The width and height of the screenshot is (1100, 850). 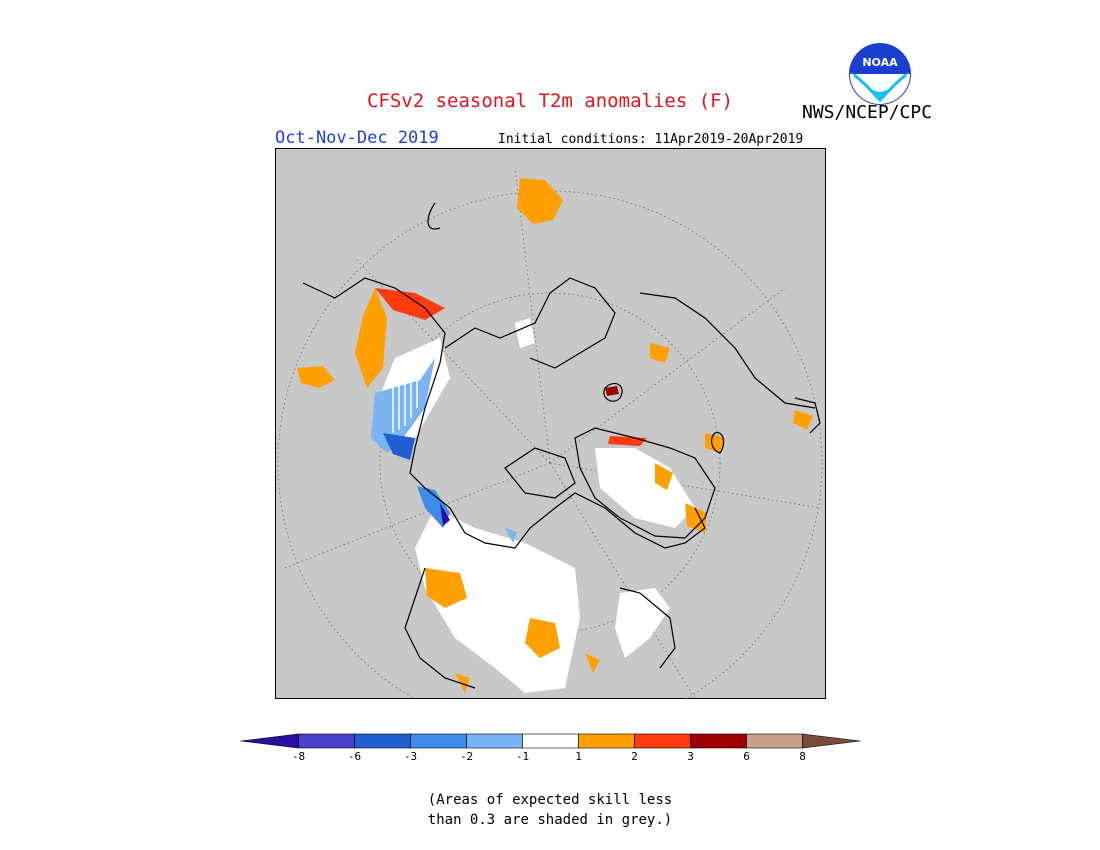 What do you see at coordinates (880, 74) in the screenshot?
I see `noaa-logo: NOAA` at bounding box center [880, 74].